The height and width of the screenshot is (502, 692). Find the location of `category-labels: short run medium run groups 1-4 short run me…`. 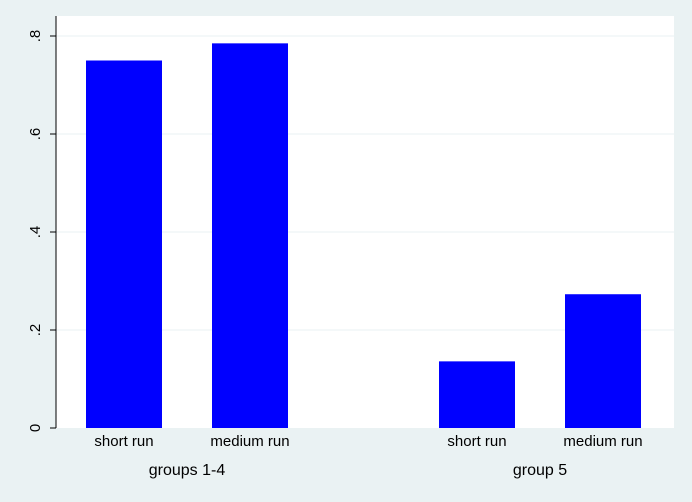

category-labels: short run medium run groups 1-4 short run me… is located at coordinates (368, 456).